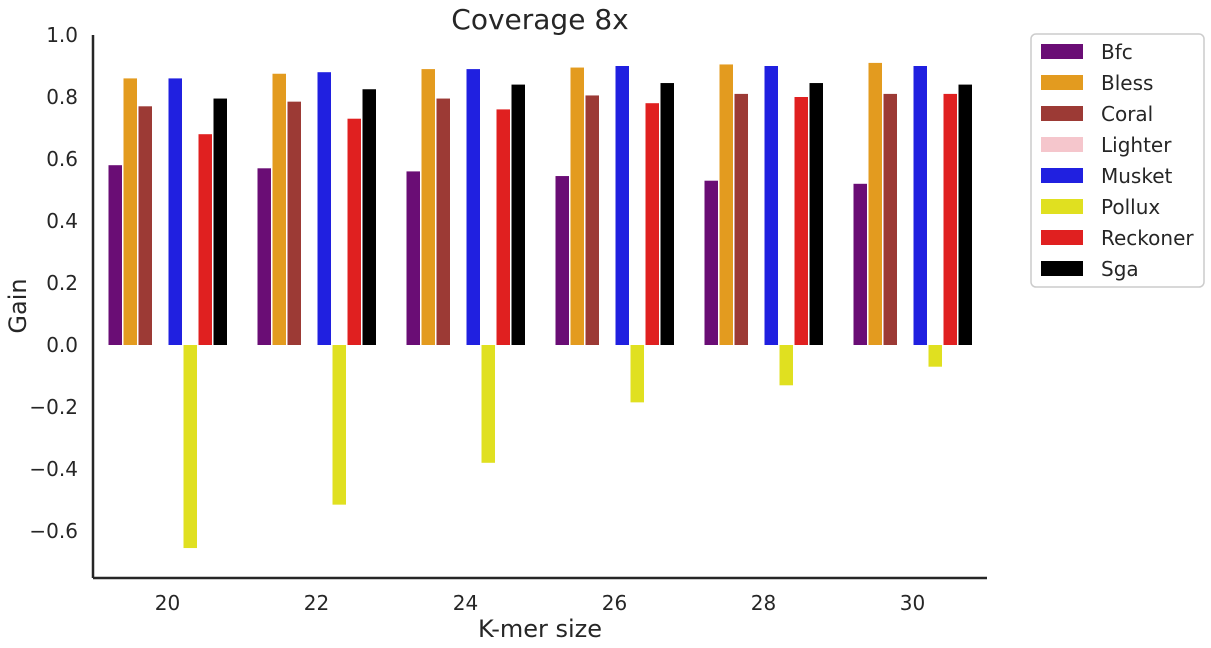 This screenshot has height=648, width=1211. Describe the element at coordinates (62, 221) in the screenshot. I see `y-tick-label: 0.4` at that location.